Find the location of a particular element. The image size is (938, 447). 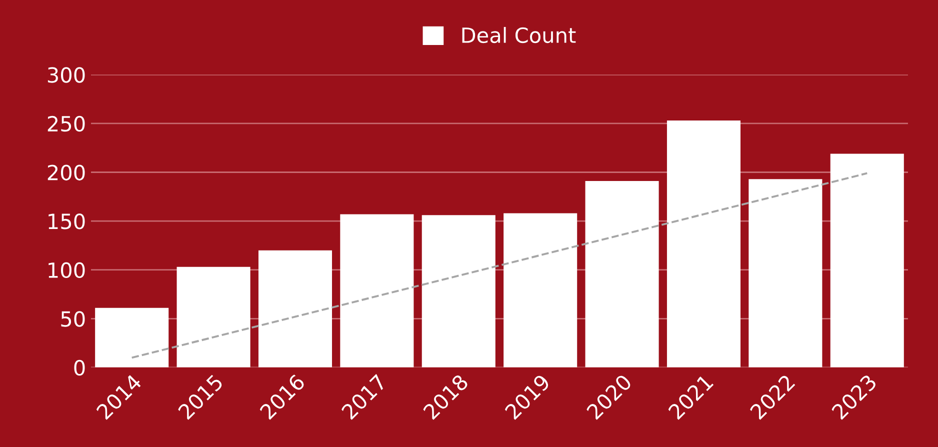

y-tick-label: 150 is located at coordinates (66, 221).